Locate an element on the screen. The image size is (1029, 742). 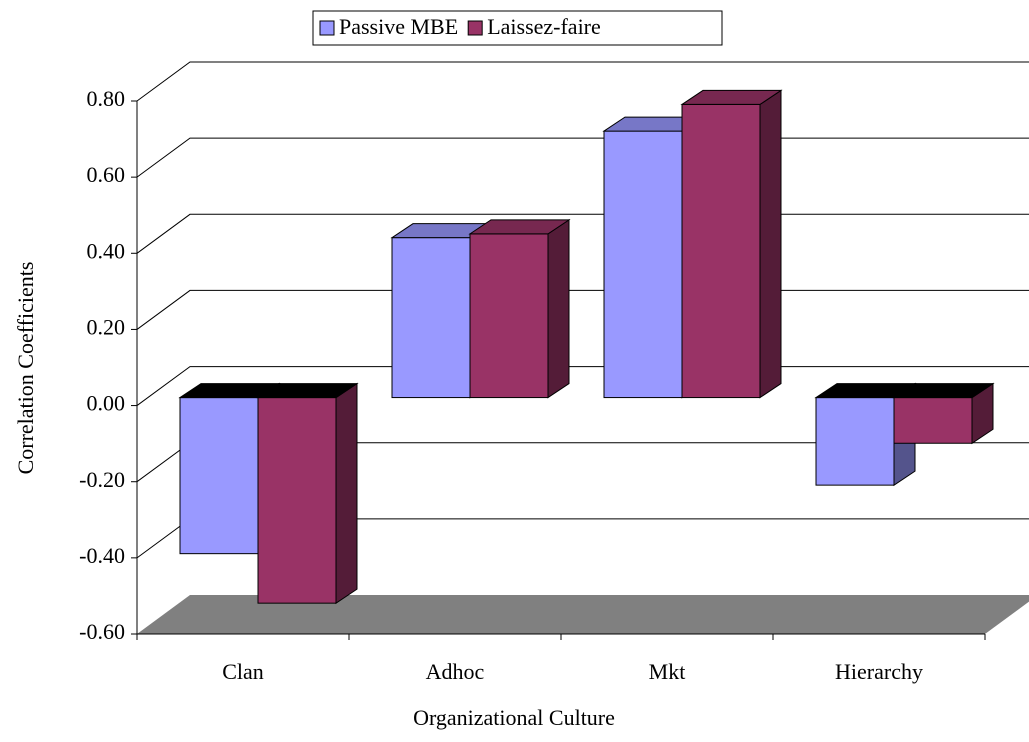
y-tick-label: 0.20 is located at coordinates (106, 326).